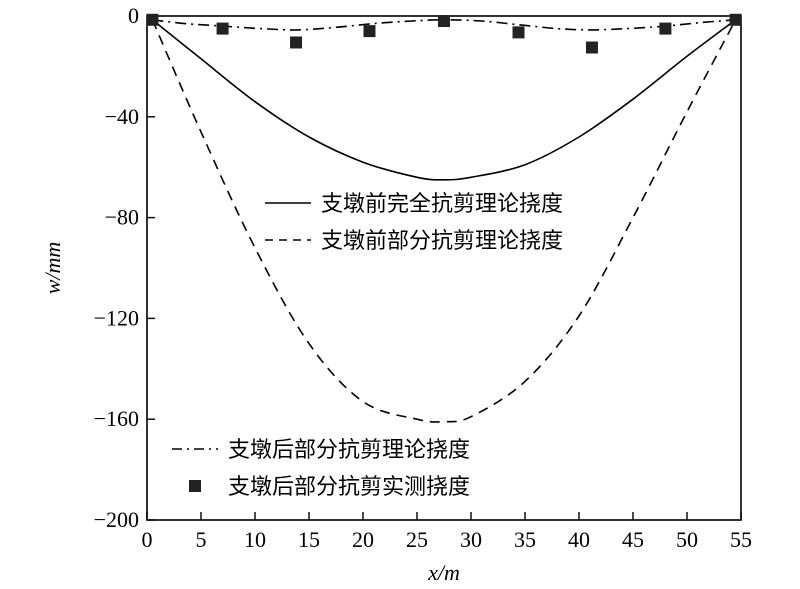 The width and height of the screenshot is (800, 589). I want to click on x-tick-label: 50, so click(687, 539).